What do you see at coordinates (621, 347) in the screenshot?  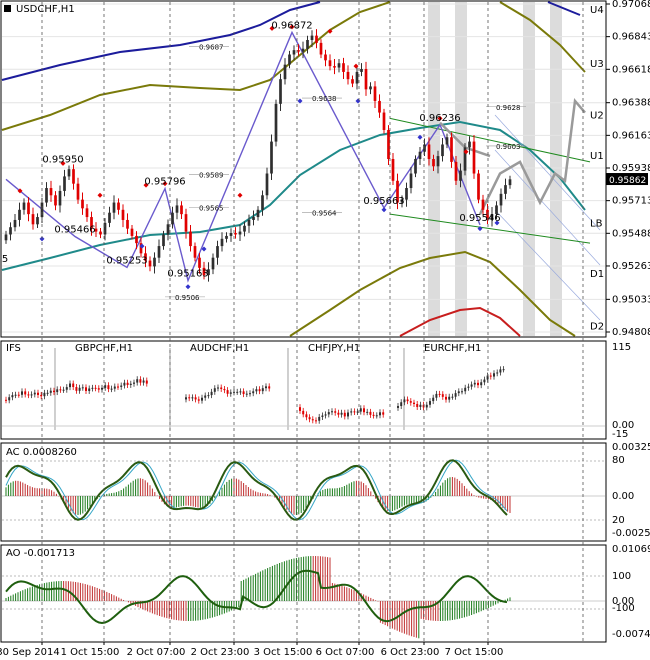 I see `ifs-scale-label: 115` at bounding box center [621, 347].